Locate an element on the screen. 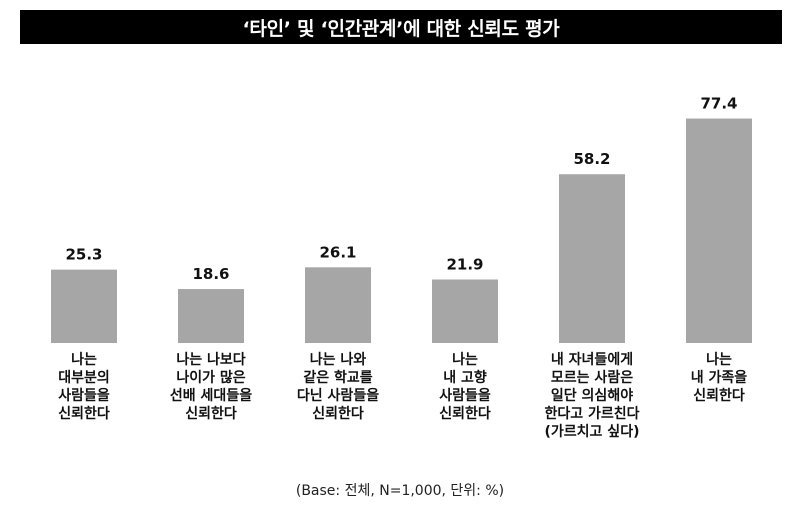  data-label-1: 25.3 is located at coordinates (83, 255).